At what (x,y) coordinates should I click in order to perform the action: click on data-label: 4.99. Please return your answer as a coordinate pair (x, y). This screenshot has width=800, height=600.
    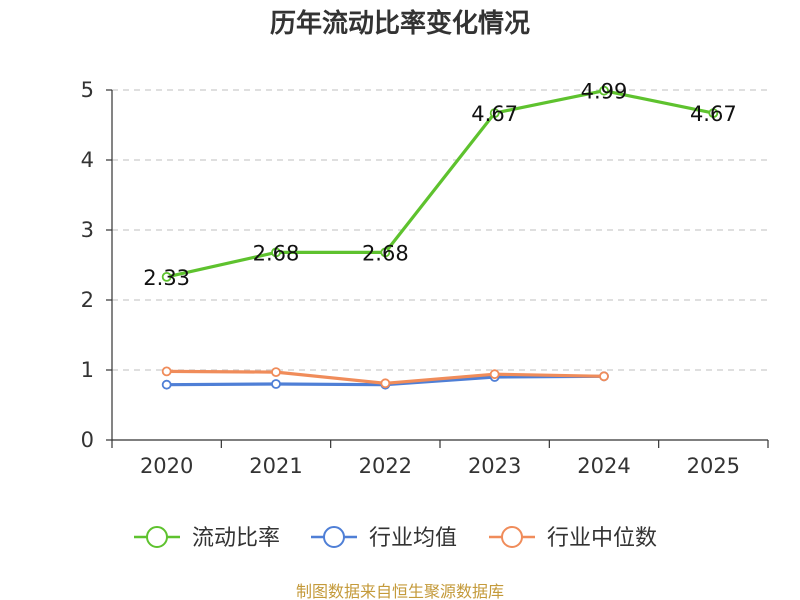
    Looking at the image, I should click on (604, 92).